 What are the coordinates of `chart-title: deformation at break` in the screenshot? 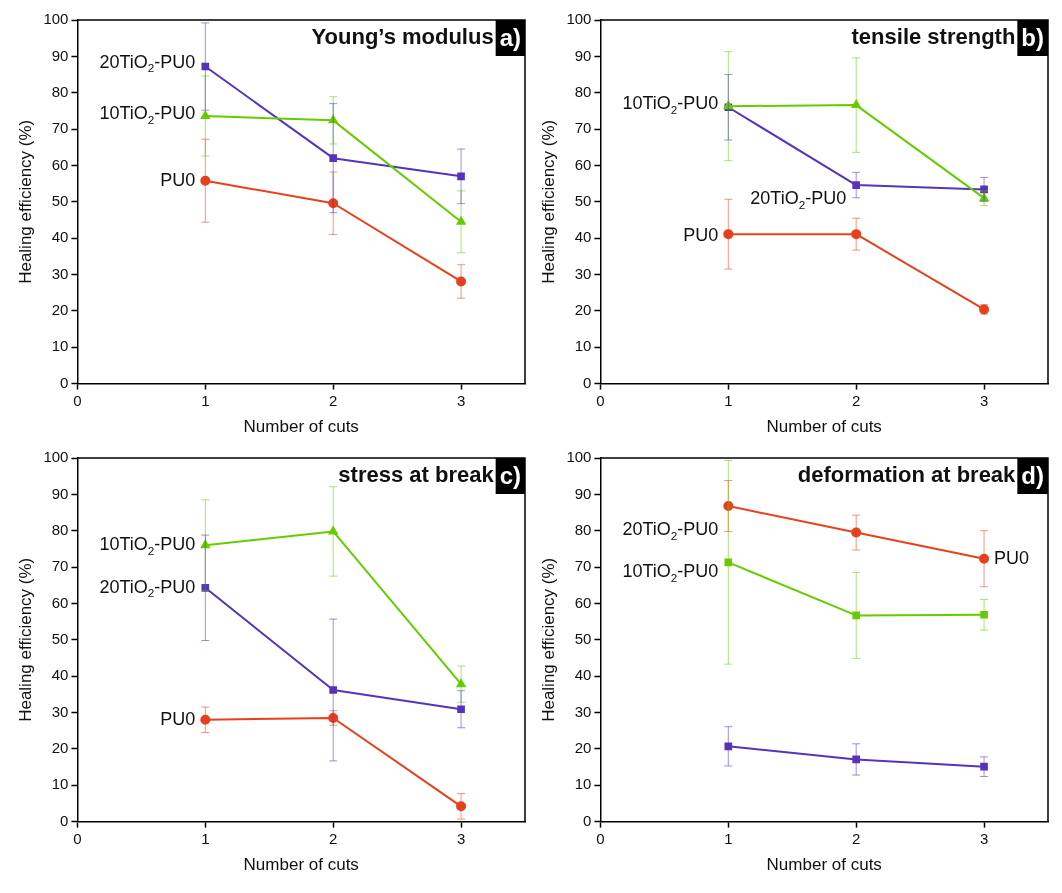 It's located at (907, 475).